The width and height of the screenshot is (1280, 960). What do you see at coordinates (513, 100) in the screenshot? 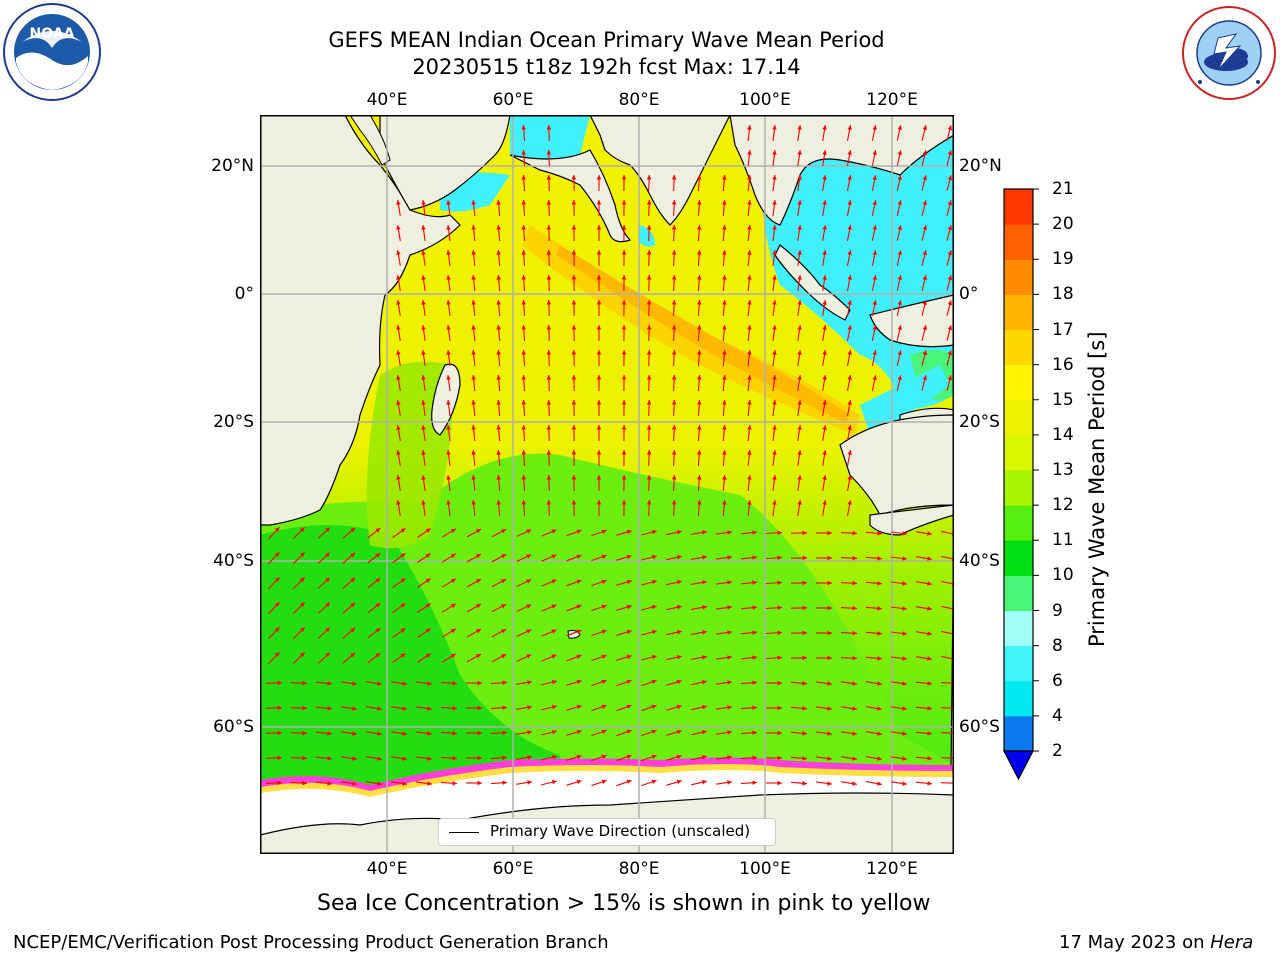
I see `top-tick-60e: 60°E` at bounding box center [513, 100].